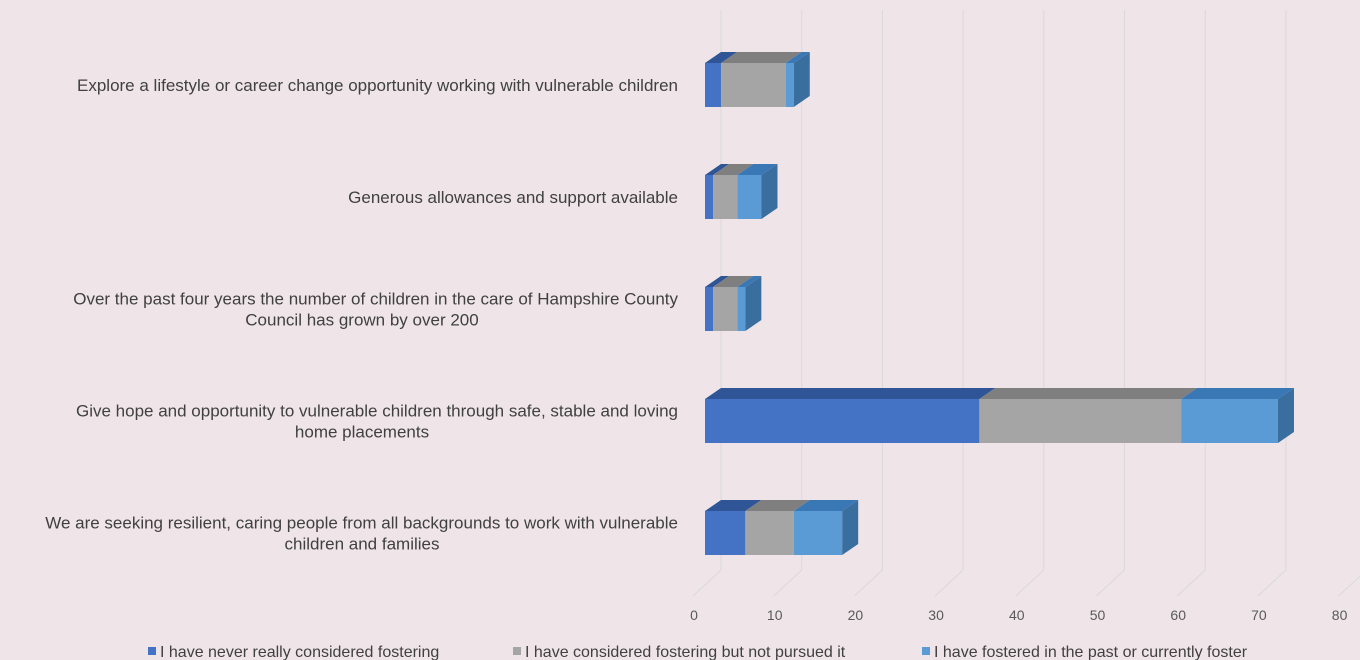  What do you see at coordinates (1340, 615) in the screenshot?
I see `x-tick-label: 80` at bounding box center [1340, 615].